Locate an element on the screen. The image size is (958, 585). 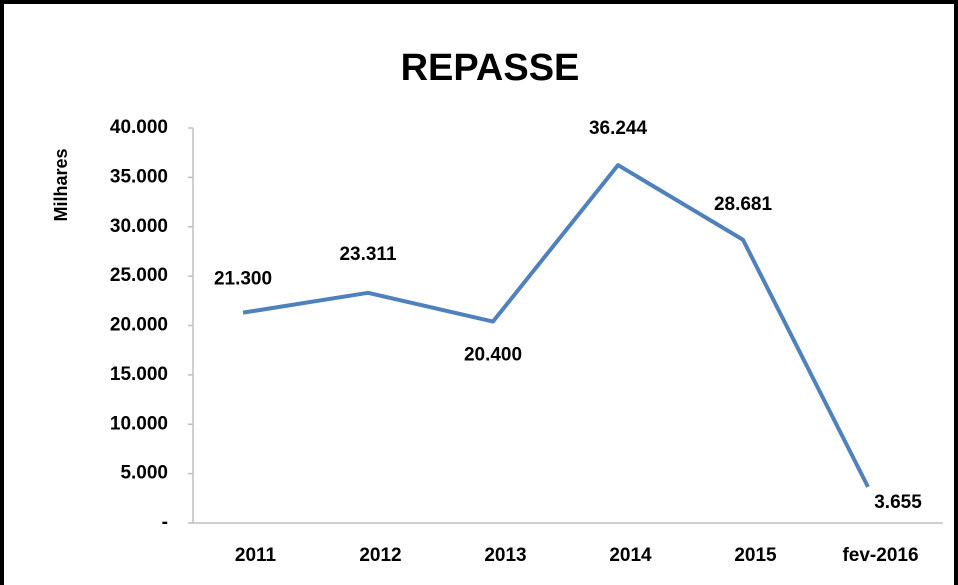
y-tick-label: 10.000 is located at coordinates (139, 423).